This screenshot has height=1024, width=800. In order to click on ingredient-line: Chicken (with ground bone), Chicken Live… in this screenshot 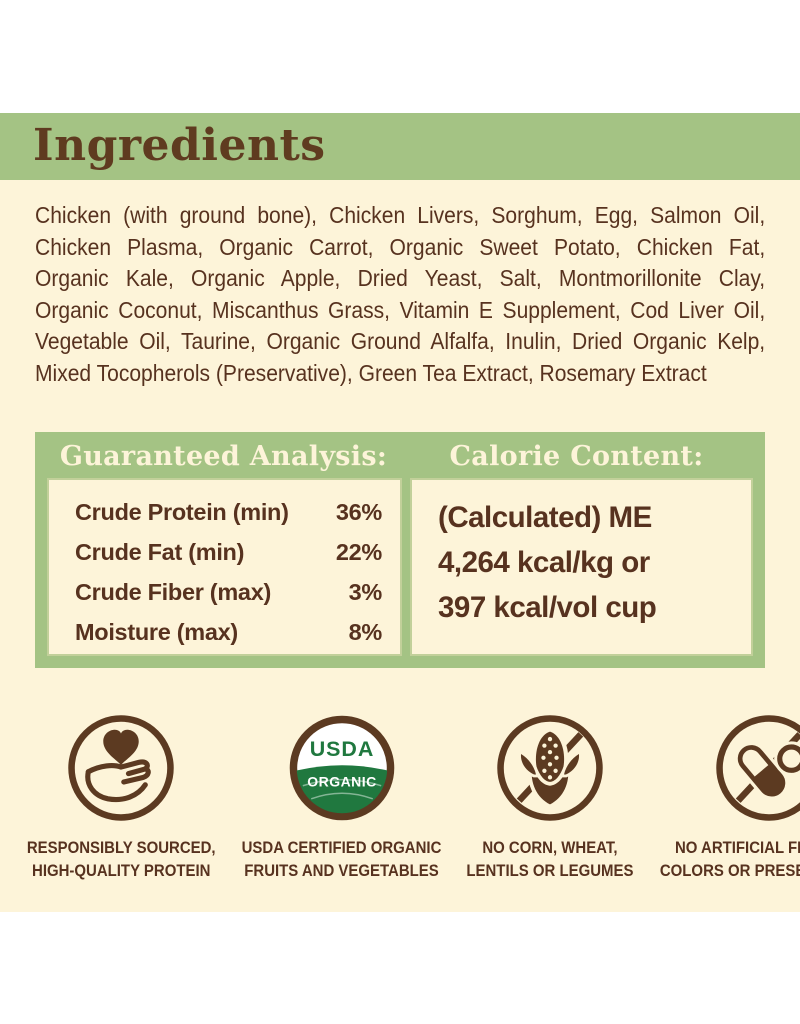, I will do `click(400, 215)`.